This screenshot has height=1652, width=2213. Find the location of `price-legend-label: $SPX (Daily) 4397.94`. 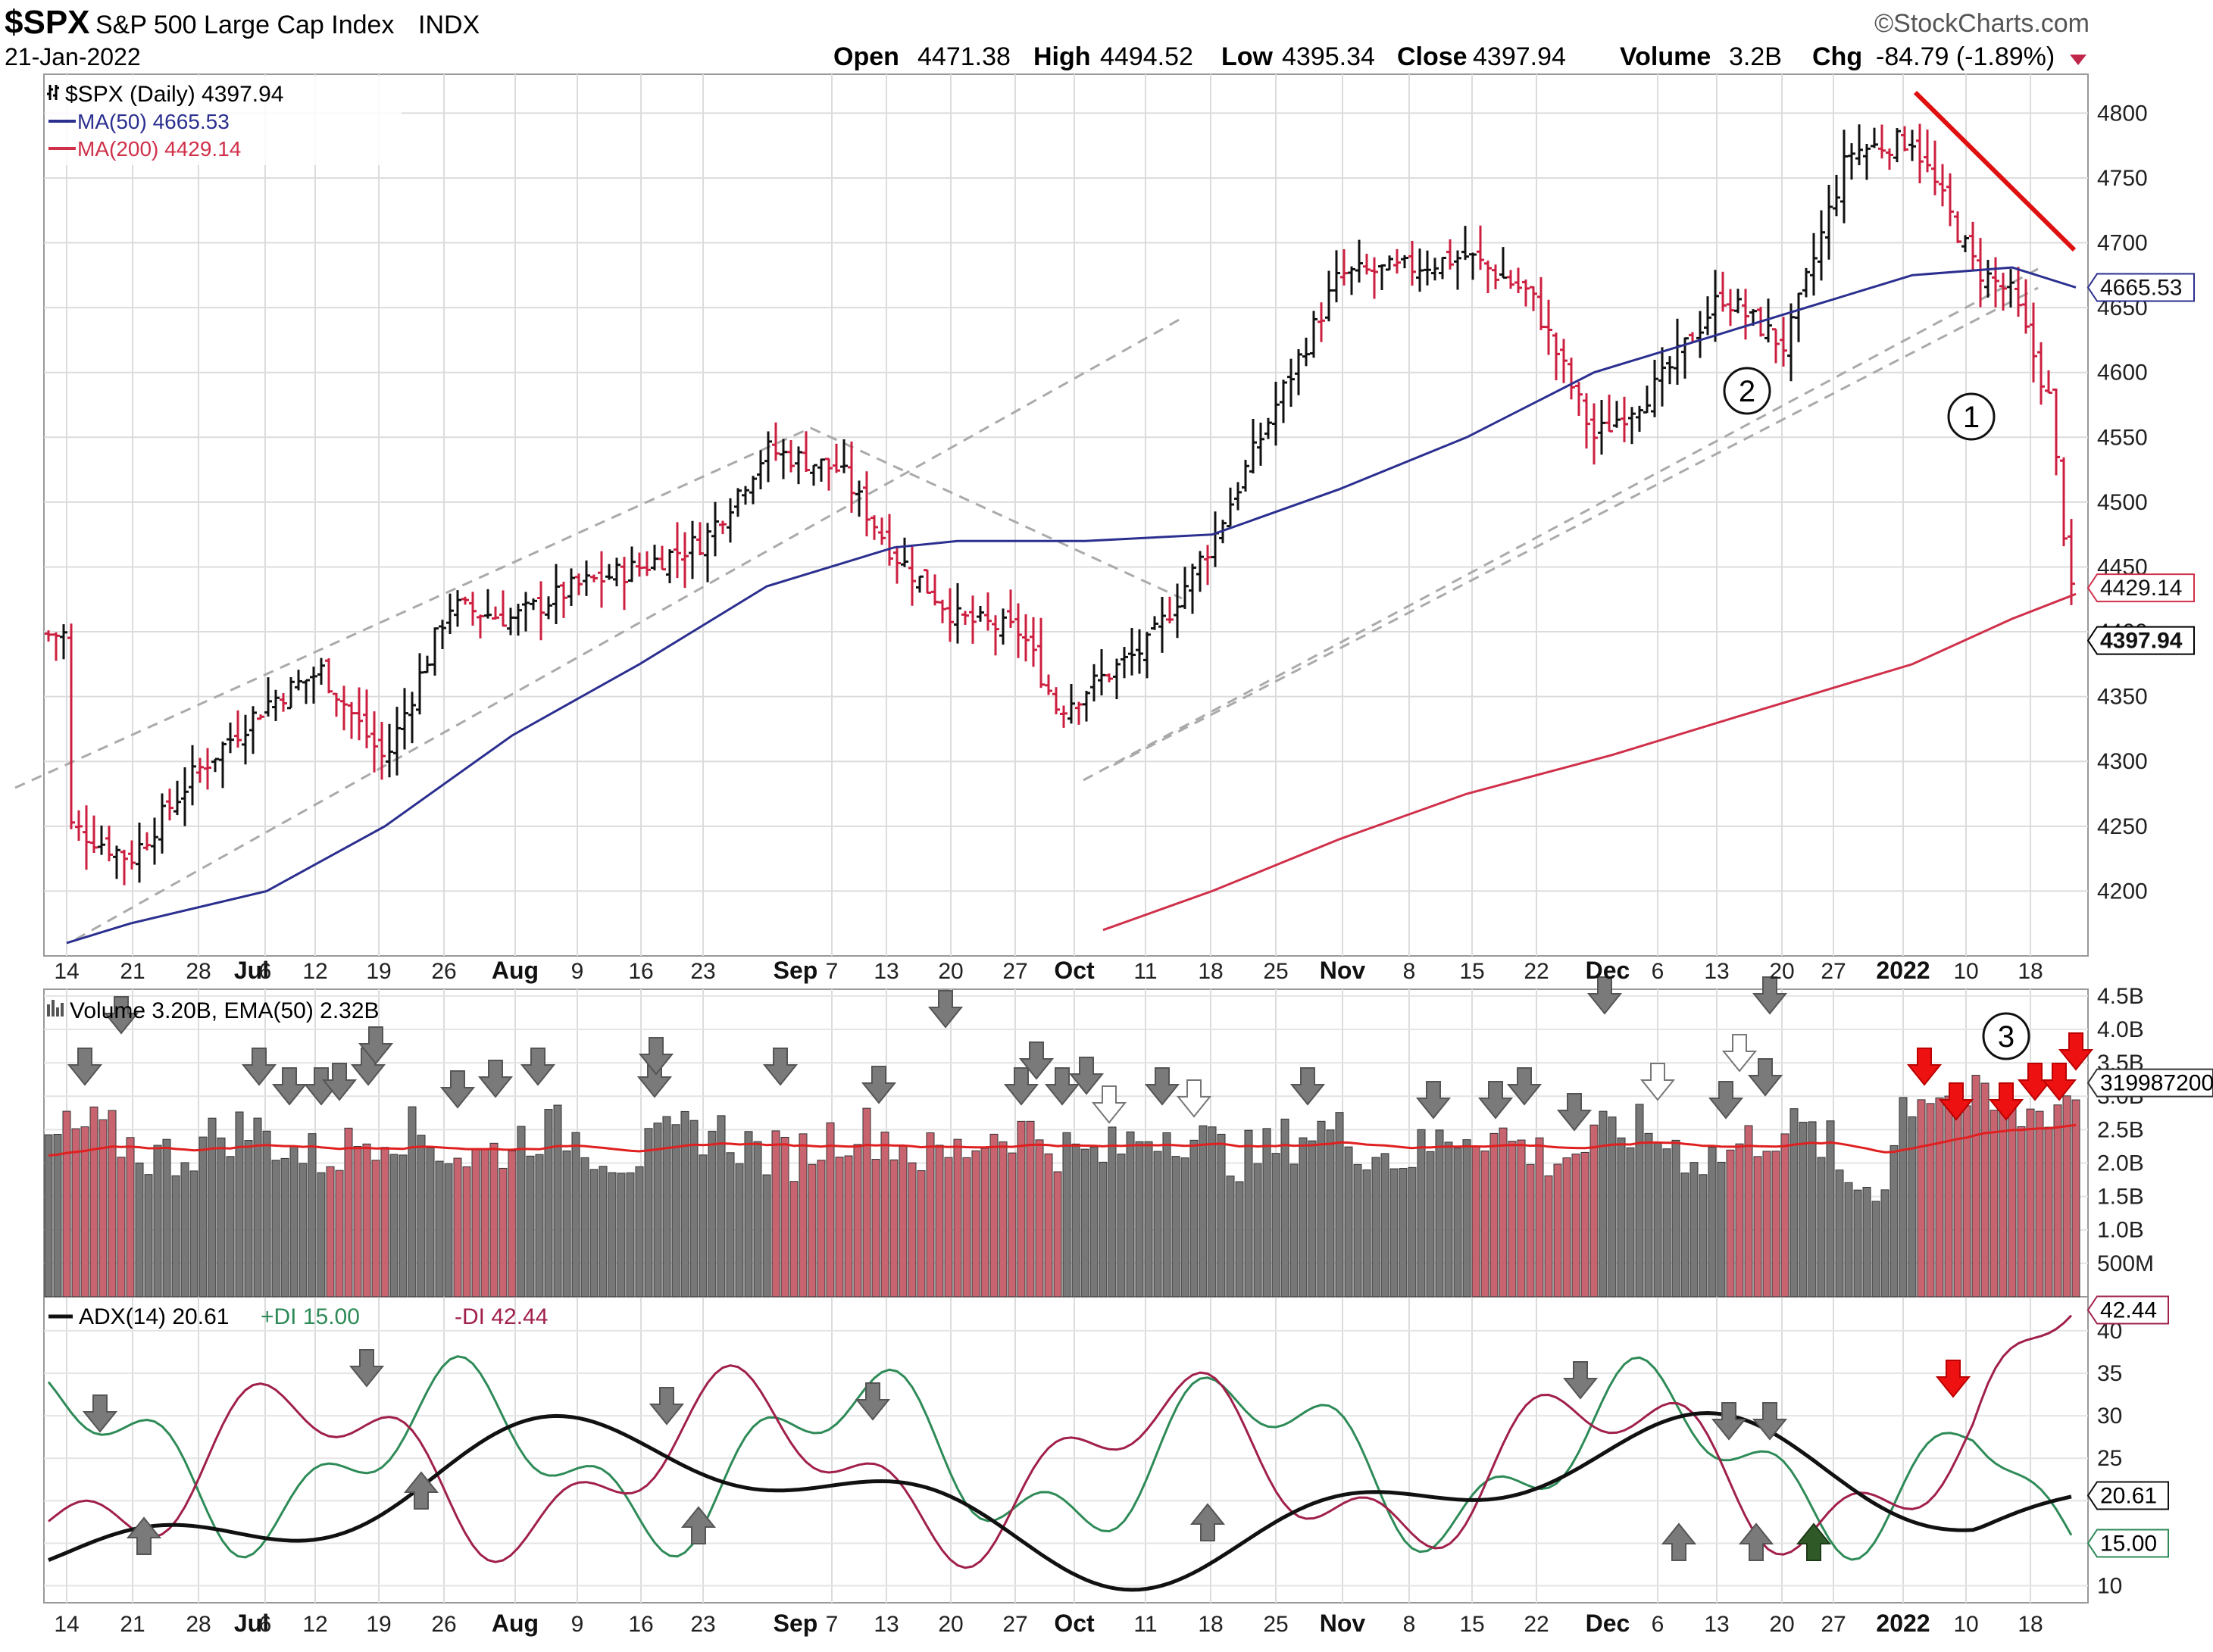

price-legend-label: $SPX (Daily) 4397.94 is located at coordinates (174, 94).